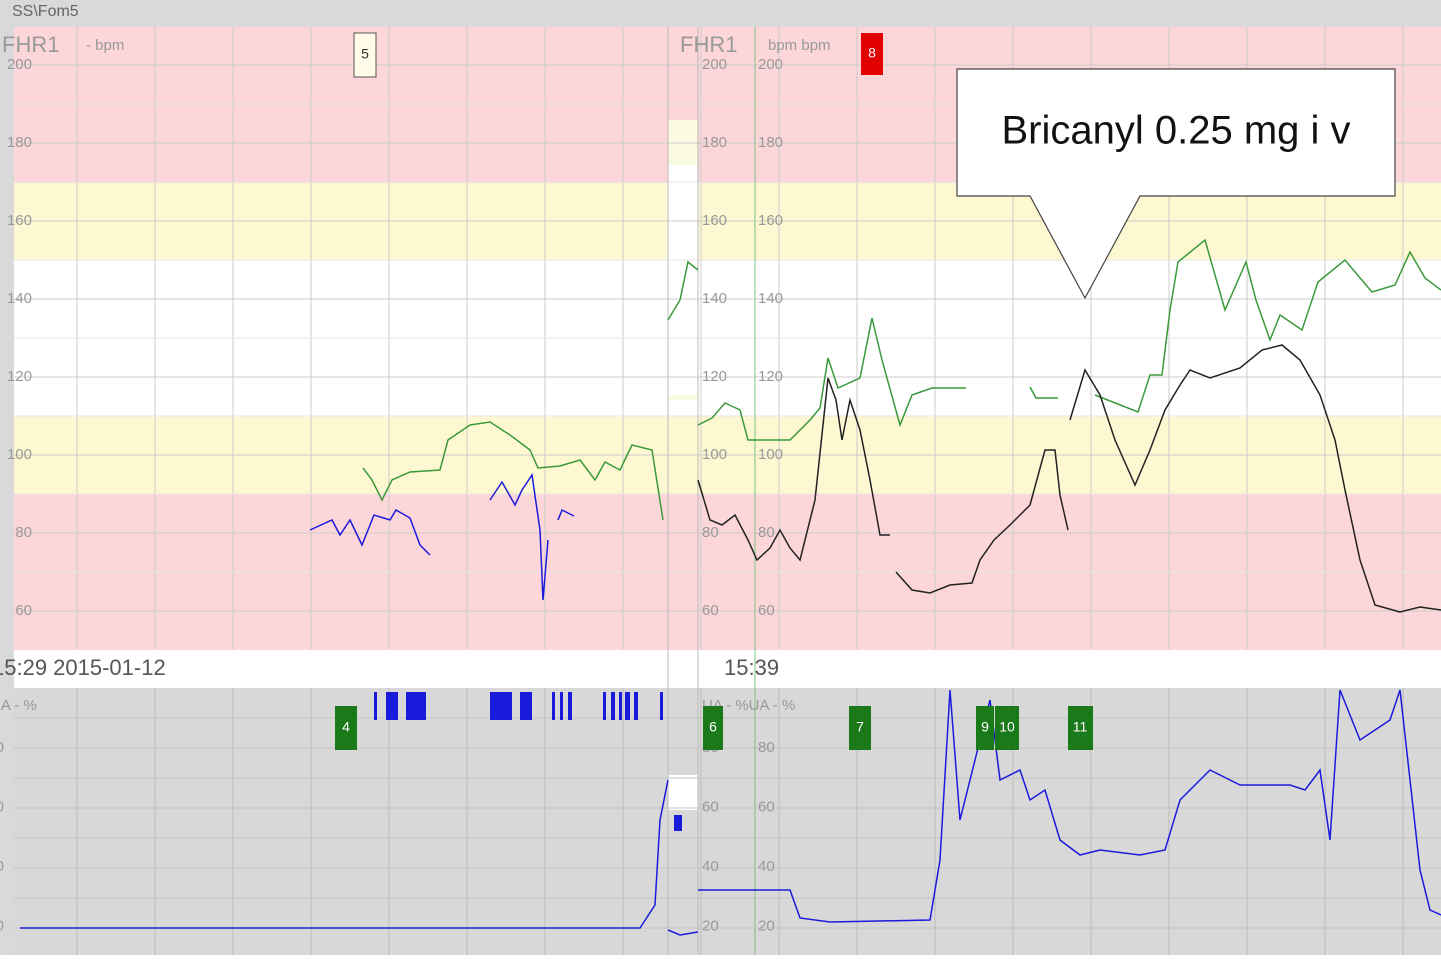  Describe the element at coordinates (1176, 184) in the screenshot. I see `callout: Bricanyl 0.25 mg i v` at that location.